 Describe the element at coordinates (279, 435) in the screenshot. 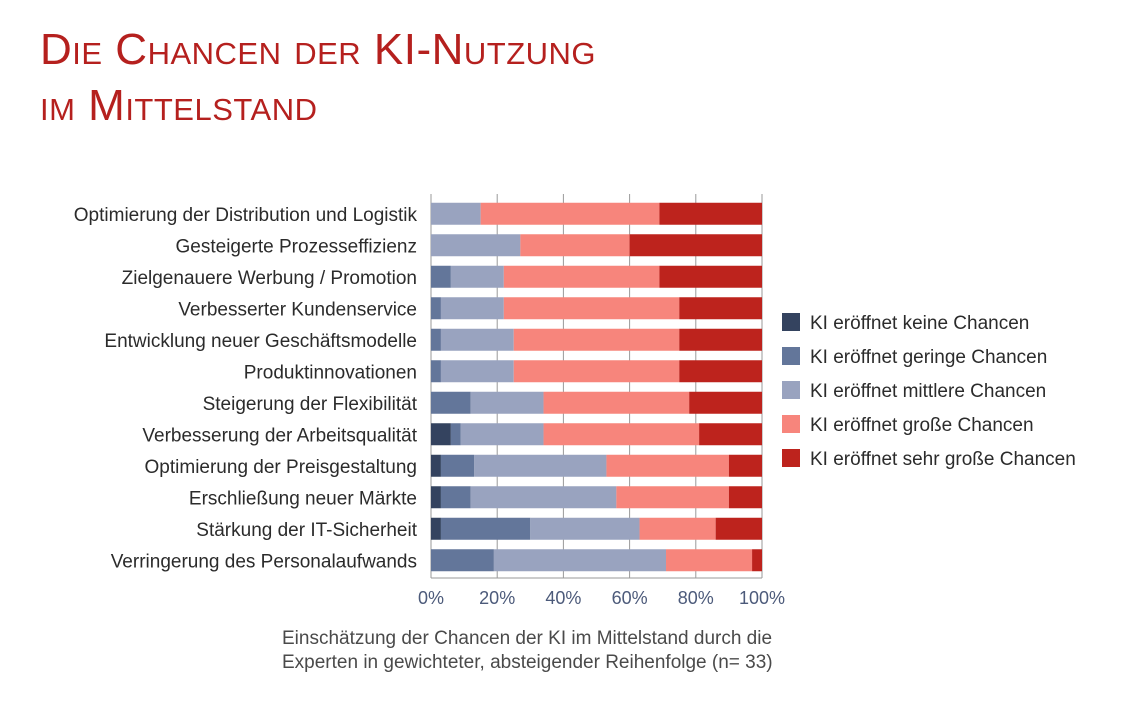

I see `category-label-7: Verbesserung der Arbeitsqualität` at that location.